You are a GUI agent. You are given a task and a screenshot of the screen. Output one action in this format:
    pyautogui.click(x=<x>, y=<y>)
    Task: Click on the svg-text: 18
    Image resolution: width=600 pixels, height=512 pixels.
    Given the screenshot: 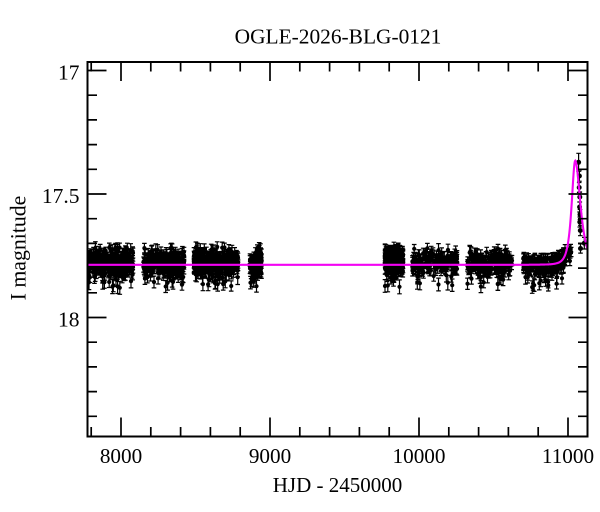 What is the action you would take?
    pyautogui.click(x=69, y=320)
    